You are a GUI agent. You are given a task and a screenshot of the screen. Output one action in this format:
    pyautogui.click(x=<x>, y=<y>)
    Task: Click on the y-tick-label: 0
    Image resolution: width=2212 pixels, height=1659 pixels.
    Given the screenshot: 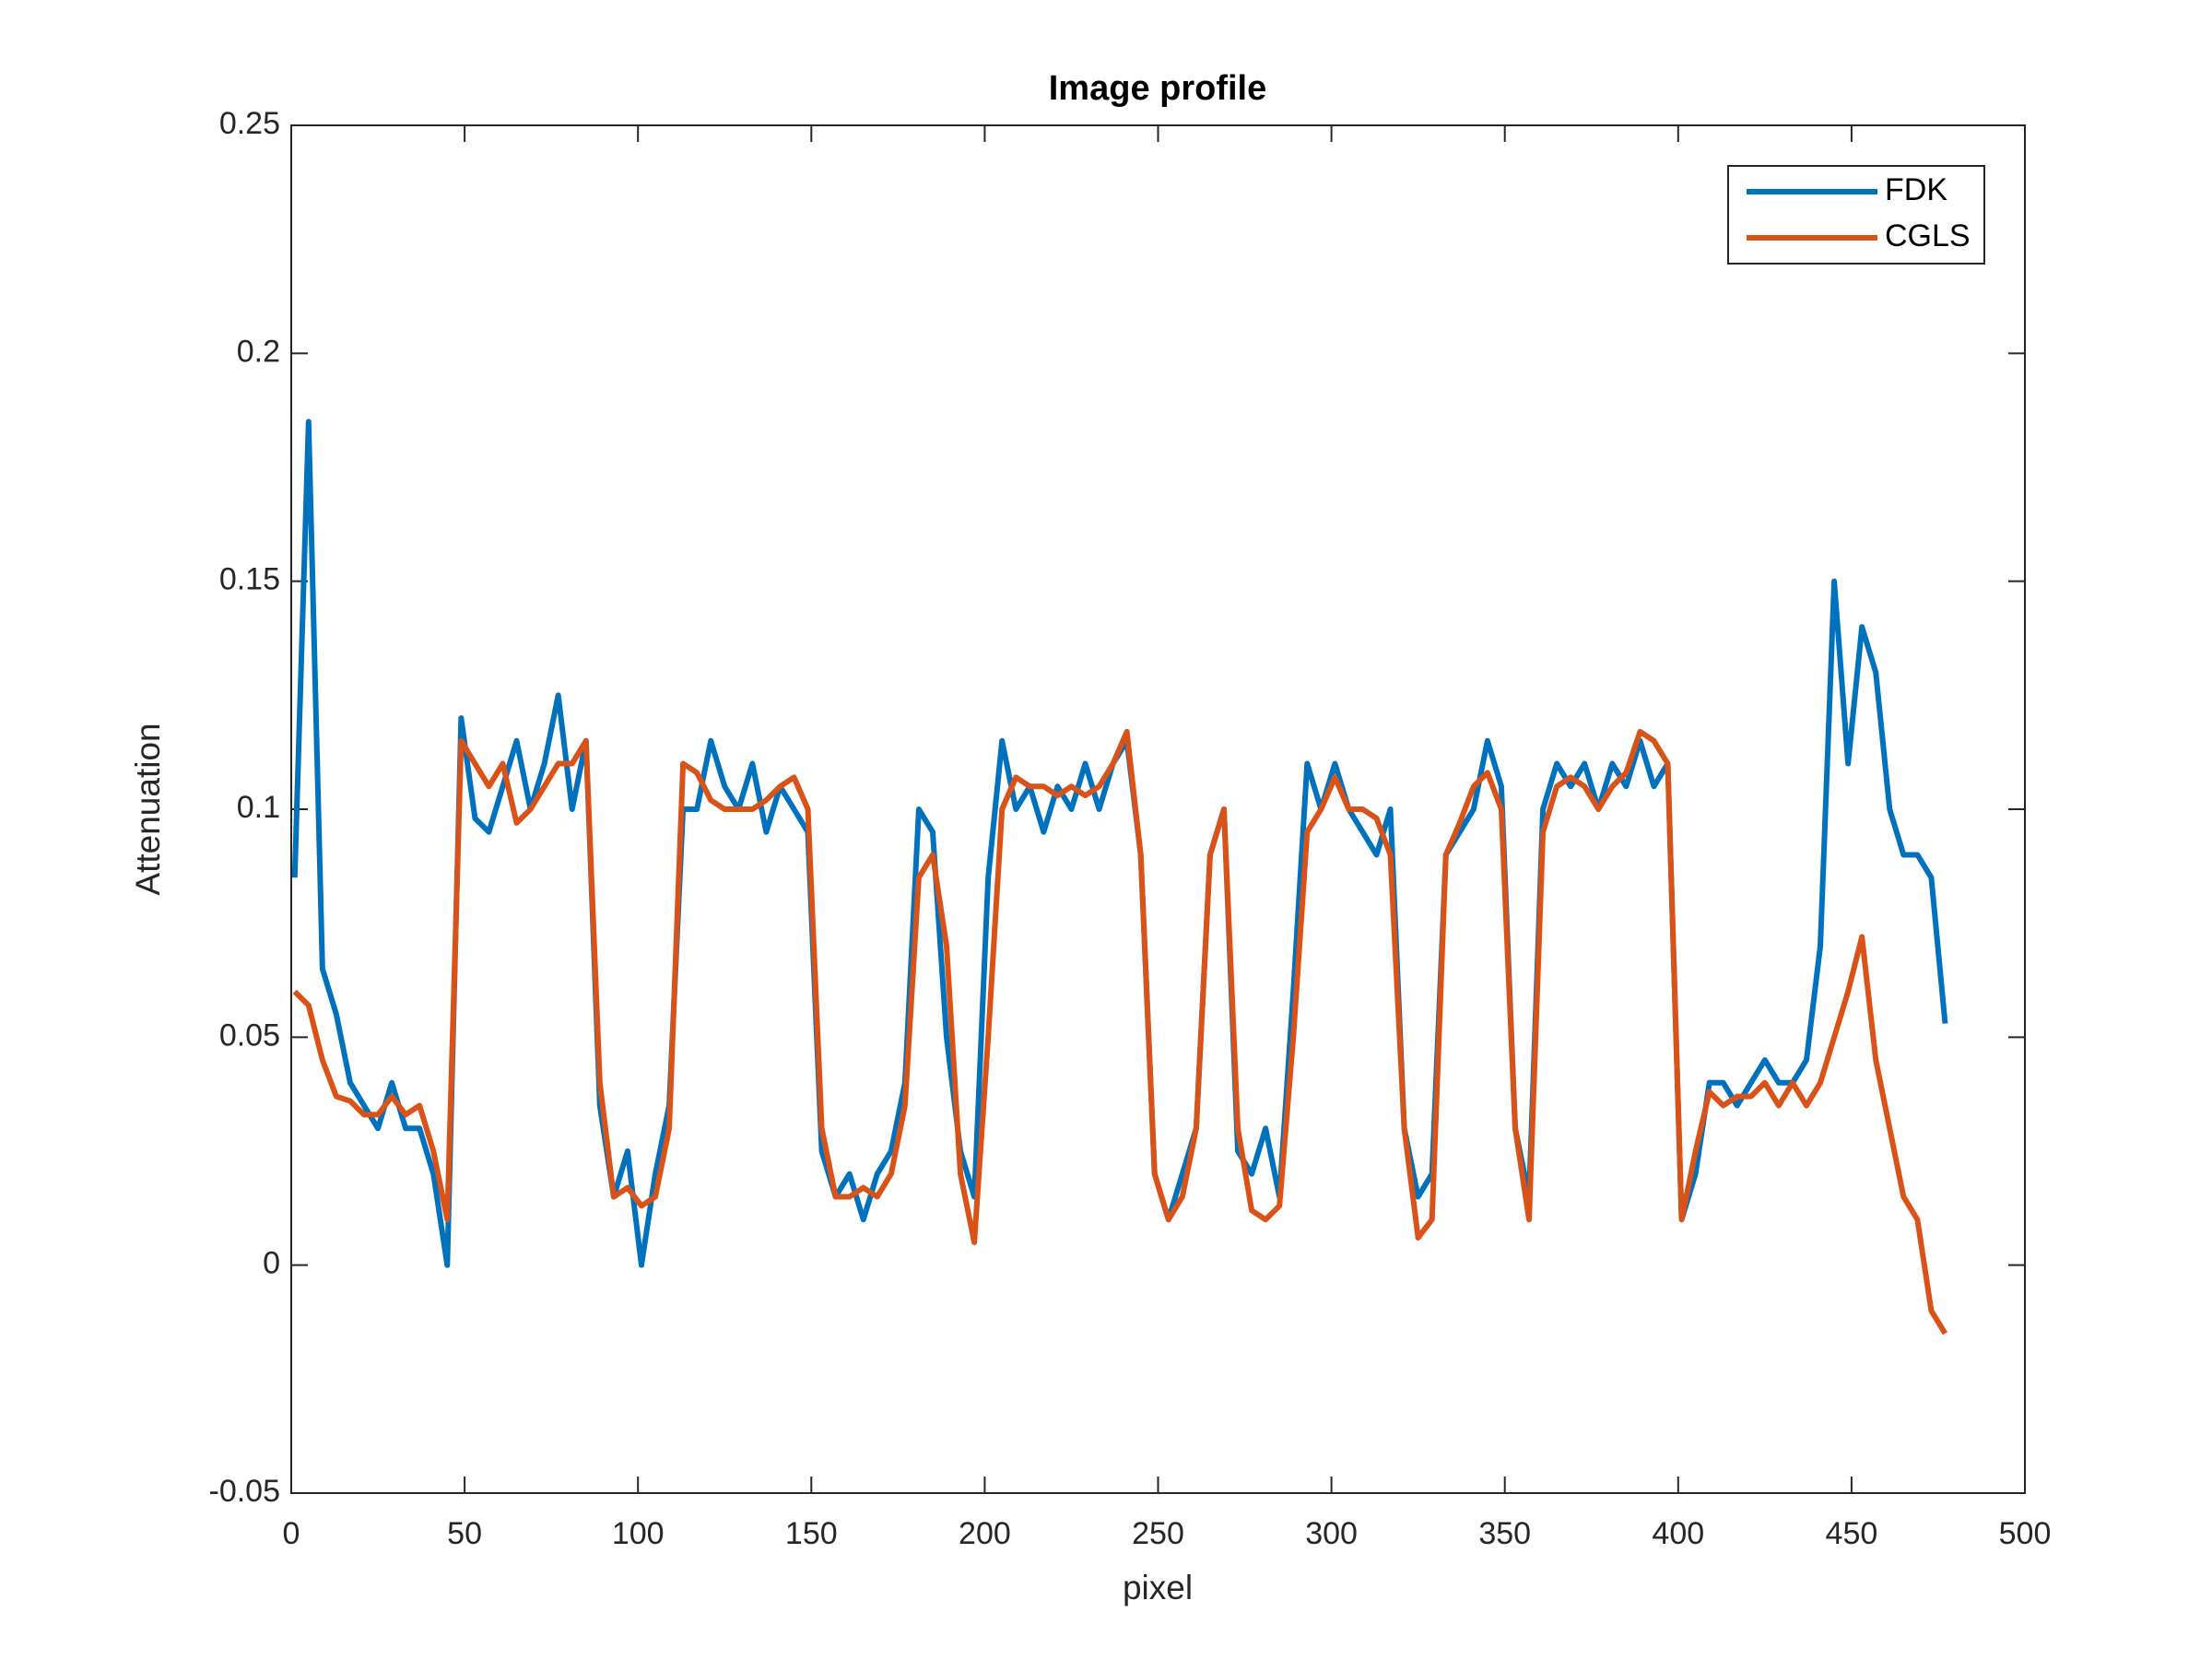 What is the action you would take?
    pyautogui.click(x=271, y=1263)
    